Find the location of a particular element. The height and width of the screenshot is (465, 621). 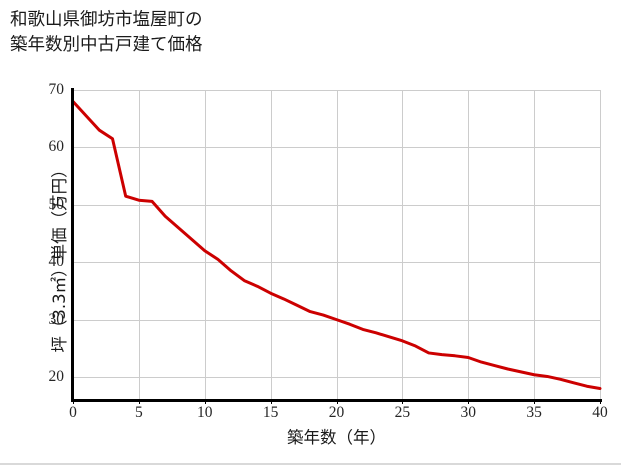

x-tick-label-5: 5 is located at coordinates (139, 412).